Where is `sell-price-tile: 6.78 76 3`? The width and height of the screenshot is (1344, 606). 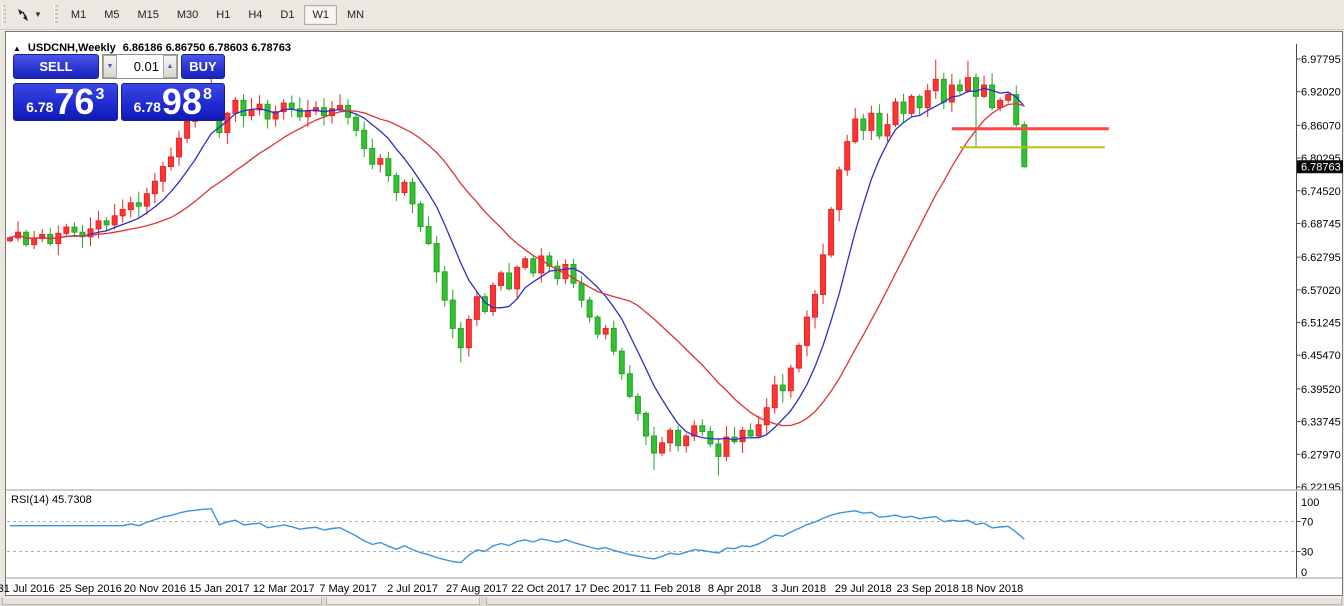 sell-price-tile: 6.78 76 3 is located at coordinates (65, 102).